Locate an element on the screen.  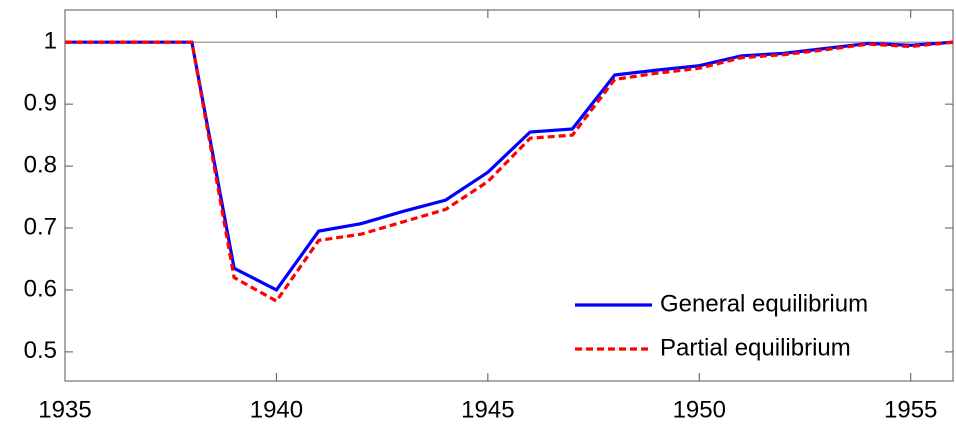
y-tick-label: 0.9 is located at coordinates (40, 102).